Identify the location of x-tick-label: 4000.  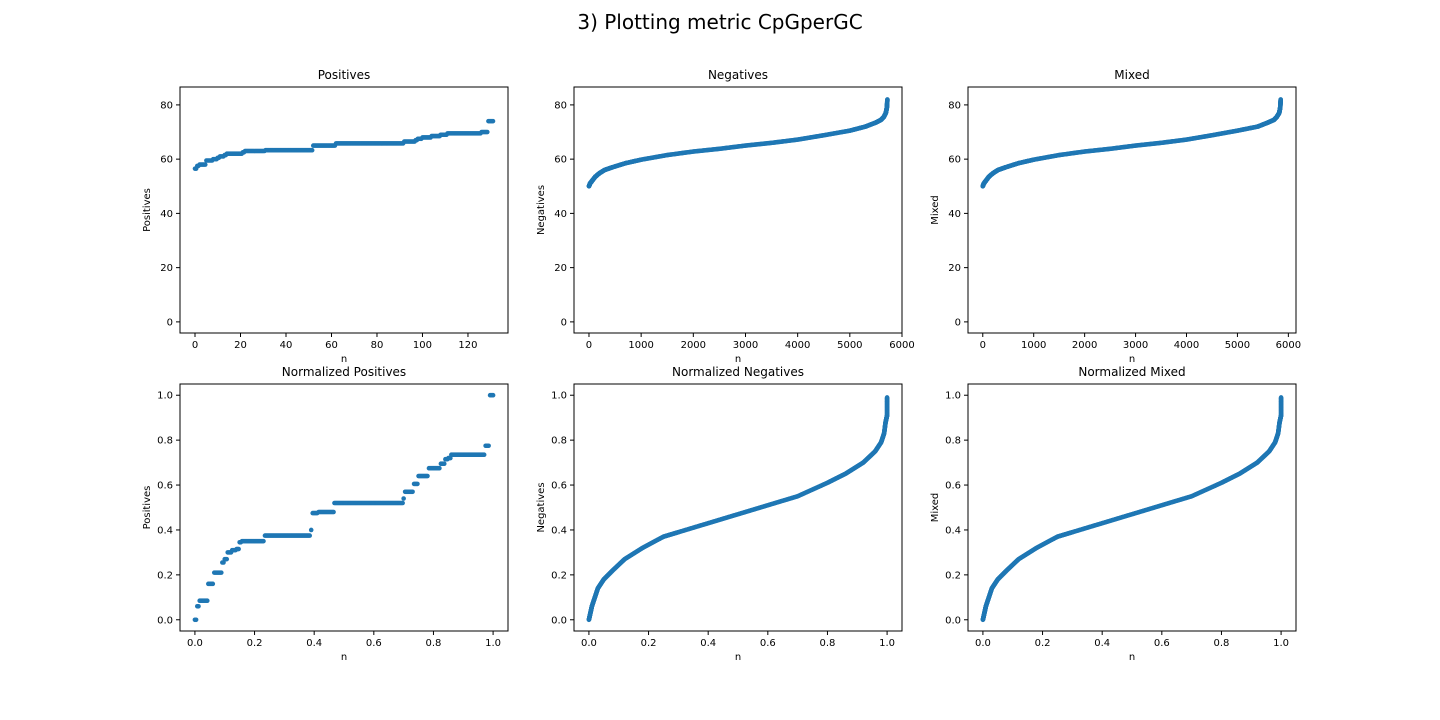
(797, 345).